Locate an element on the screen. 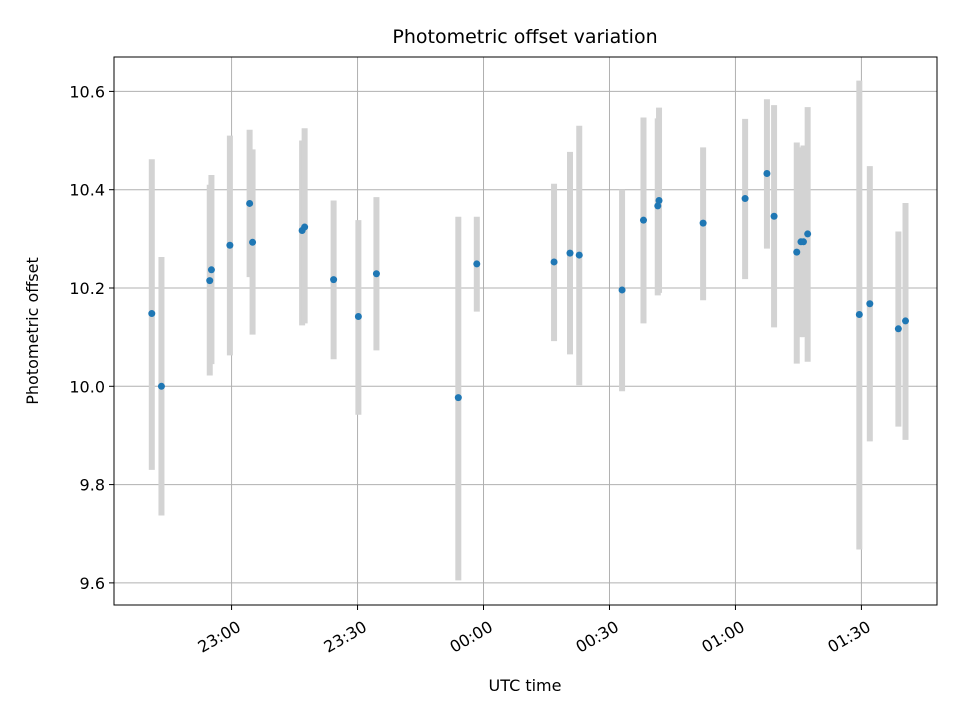  chart-title: Photometric offset variation is located at coordinates (524, 37).